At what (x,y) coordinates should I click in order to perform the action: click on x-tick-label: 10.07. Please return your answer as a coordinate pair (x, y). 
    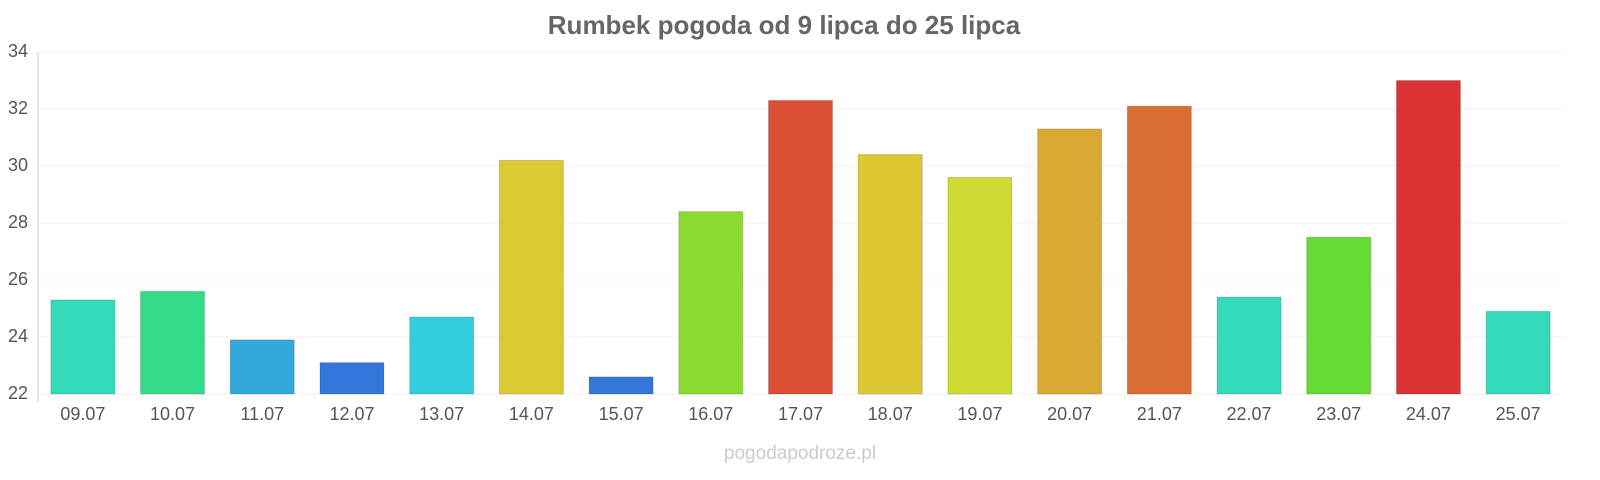
    Looking at the image, I should click on (172, 414).